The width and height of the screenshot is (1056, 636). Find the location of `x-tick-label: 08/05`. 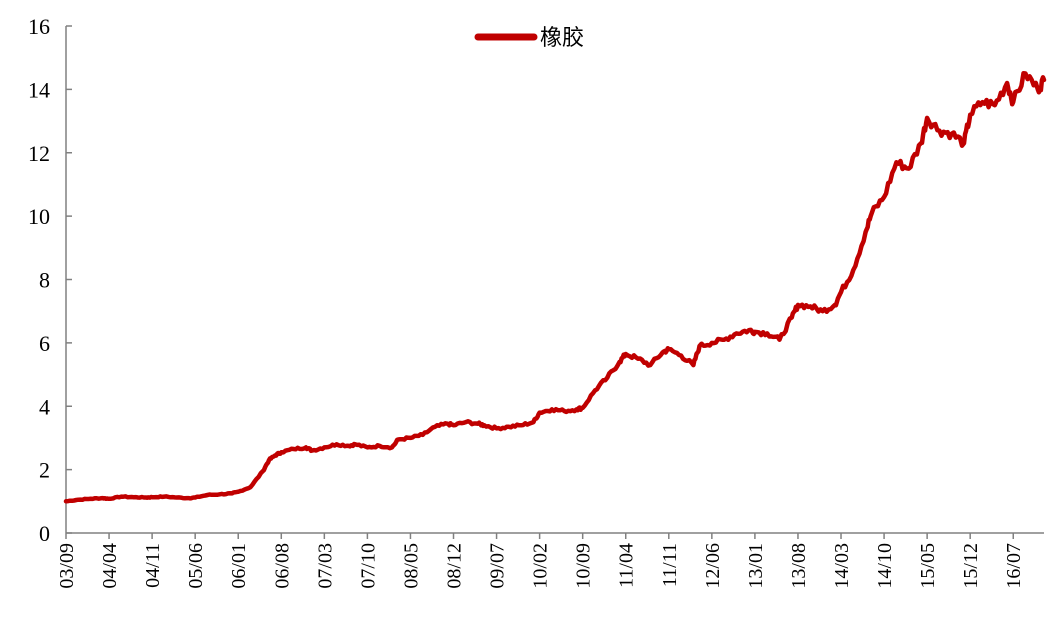

x-tick-label: 08/05 is located at coordinates (411, 566).